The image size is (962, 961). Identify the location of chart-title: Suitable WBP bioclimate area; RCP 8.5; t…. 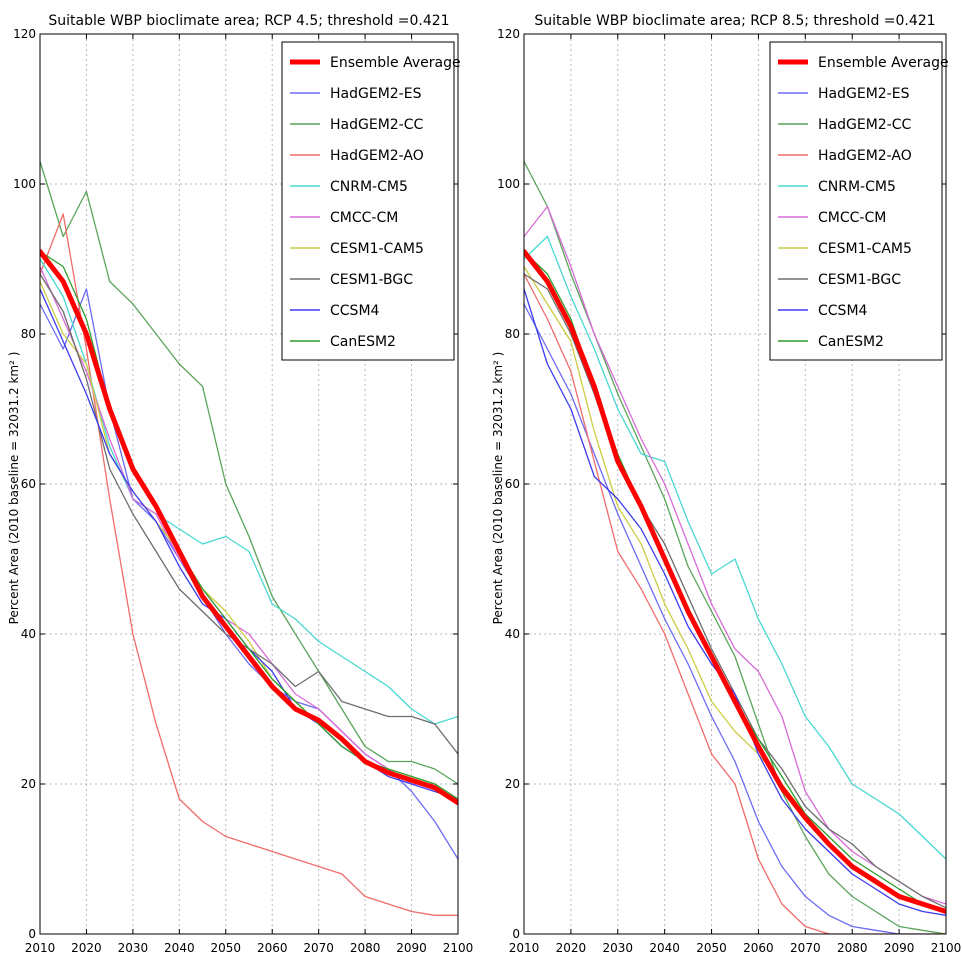
(734, 21).